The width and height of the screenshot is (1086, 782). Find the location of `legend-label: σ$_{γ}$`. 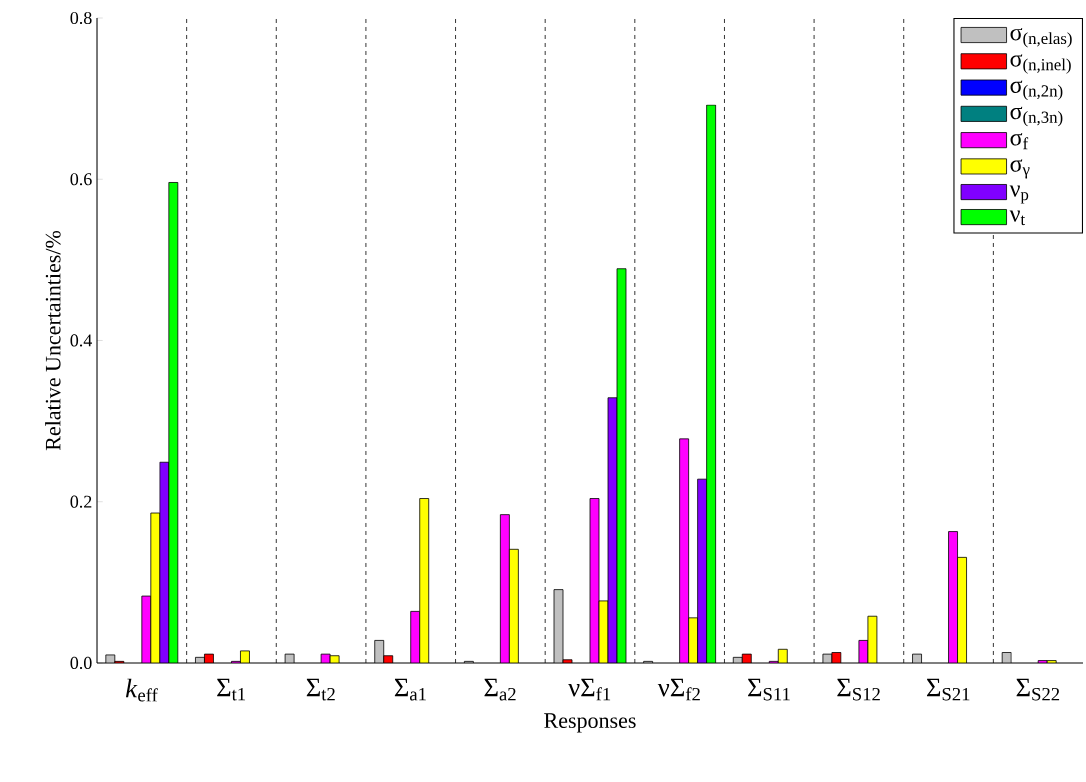

legend-label: σ$_{γ}$ is located at coordinates (1020, 169).